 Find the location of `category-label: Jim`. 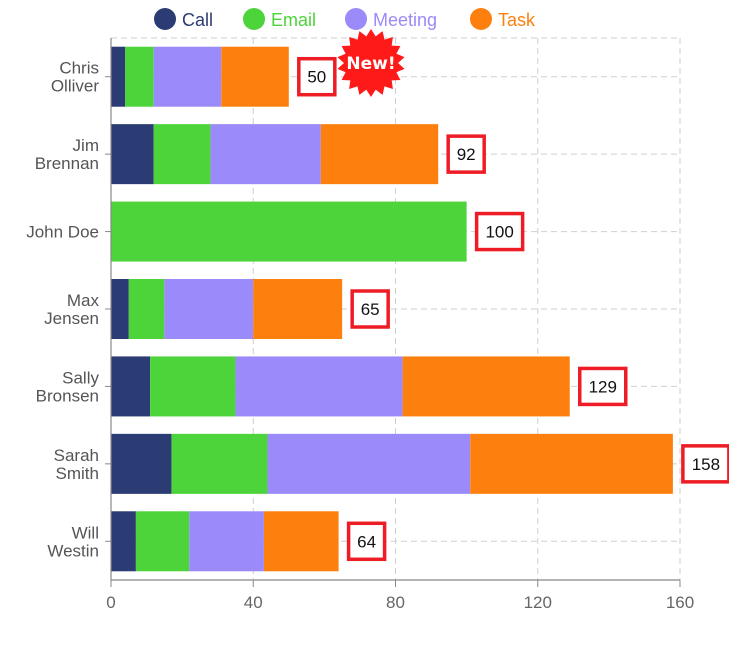

category-label: Jim is located at coordinates (86, 145).